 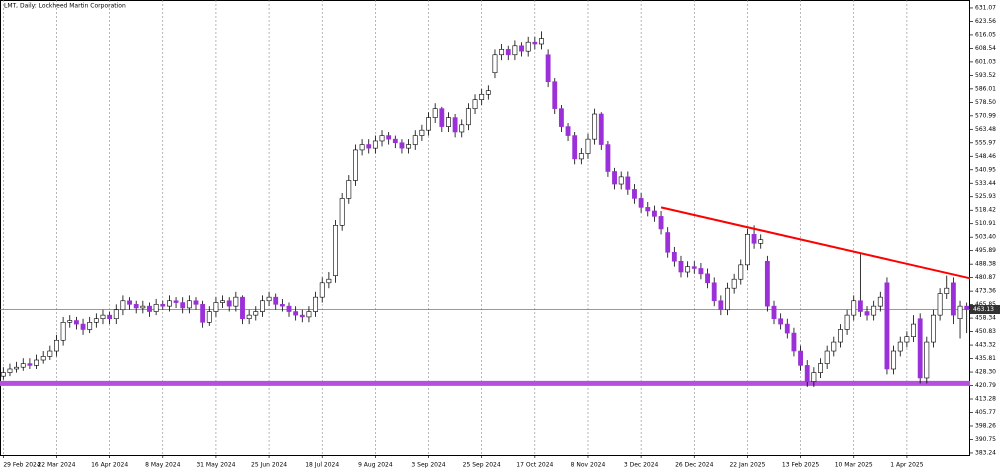 What do you see at coordinates (22, 465) in the screenshot?
I see `x-tick-label: 29 Feb 2024` at bounding box center [22, 465].